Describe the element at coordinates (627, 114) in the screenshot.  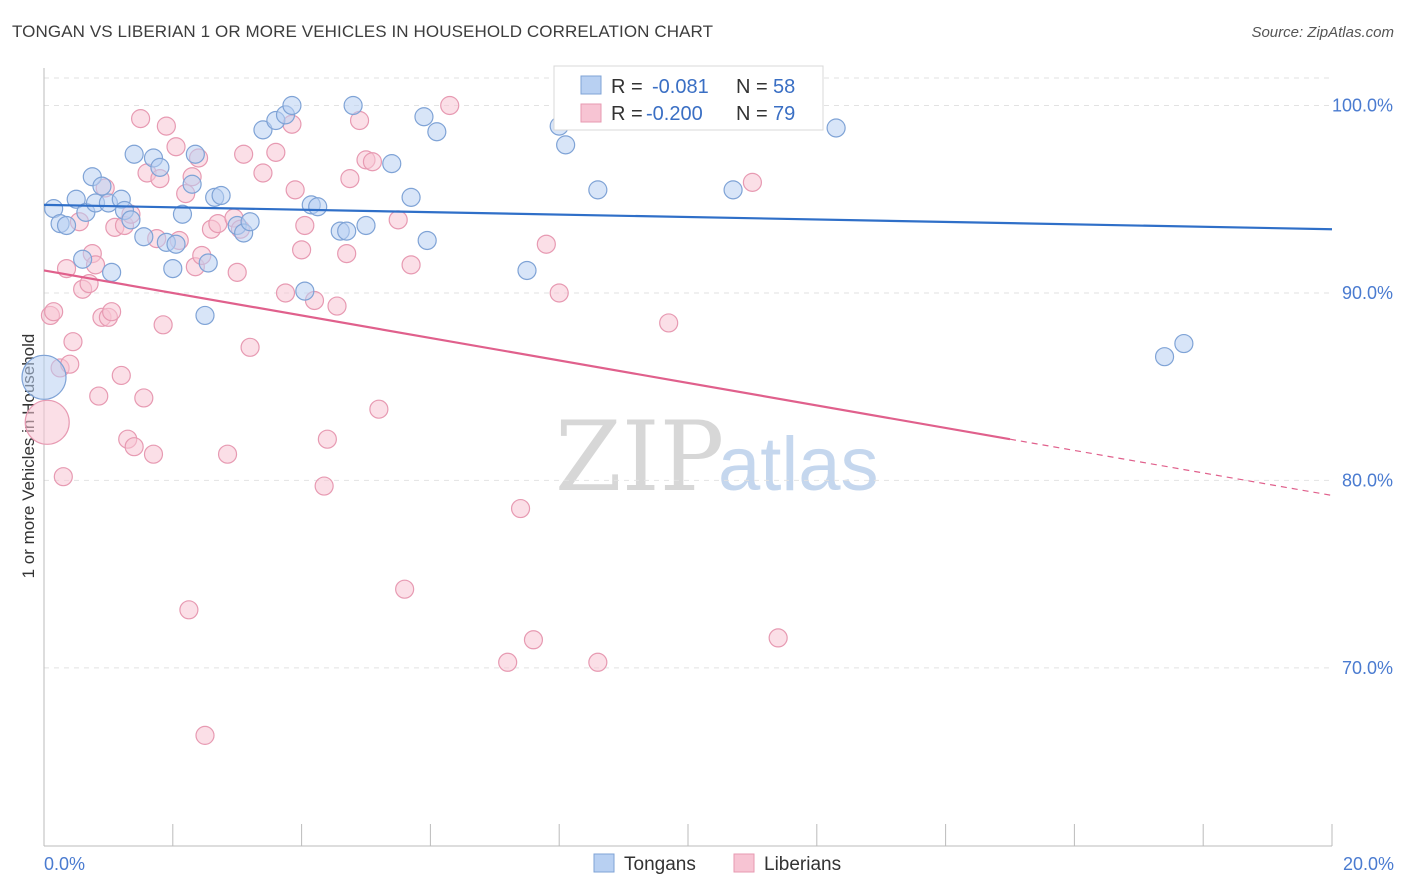
I see `legend-r-label-liberian: R =` at that location.